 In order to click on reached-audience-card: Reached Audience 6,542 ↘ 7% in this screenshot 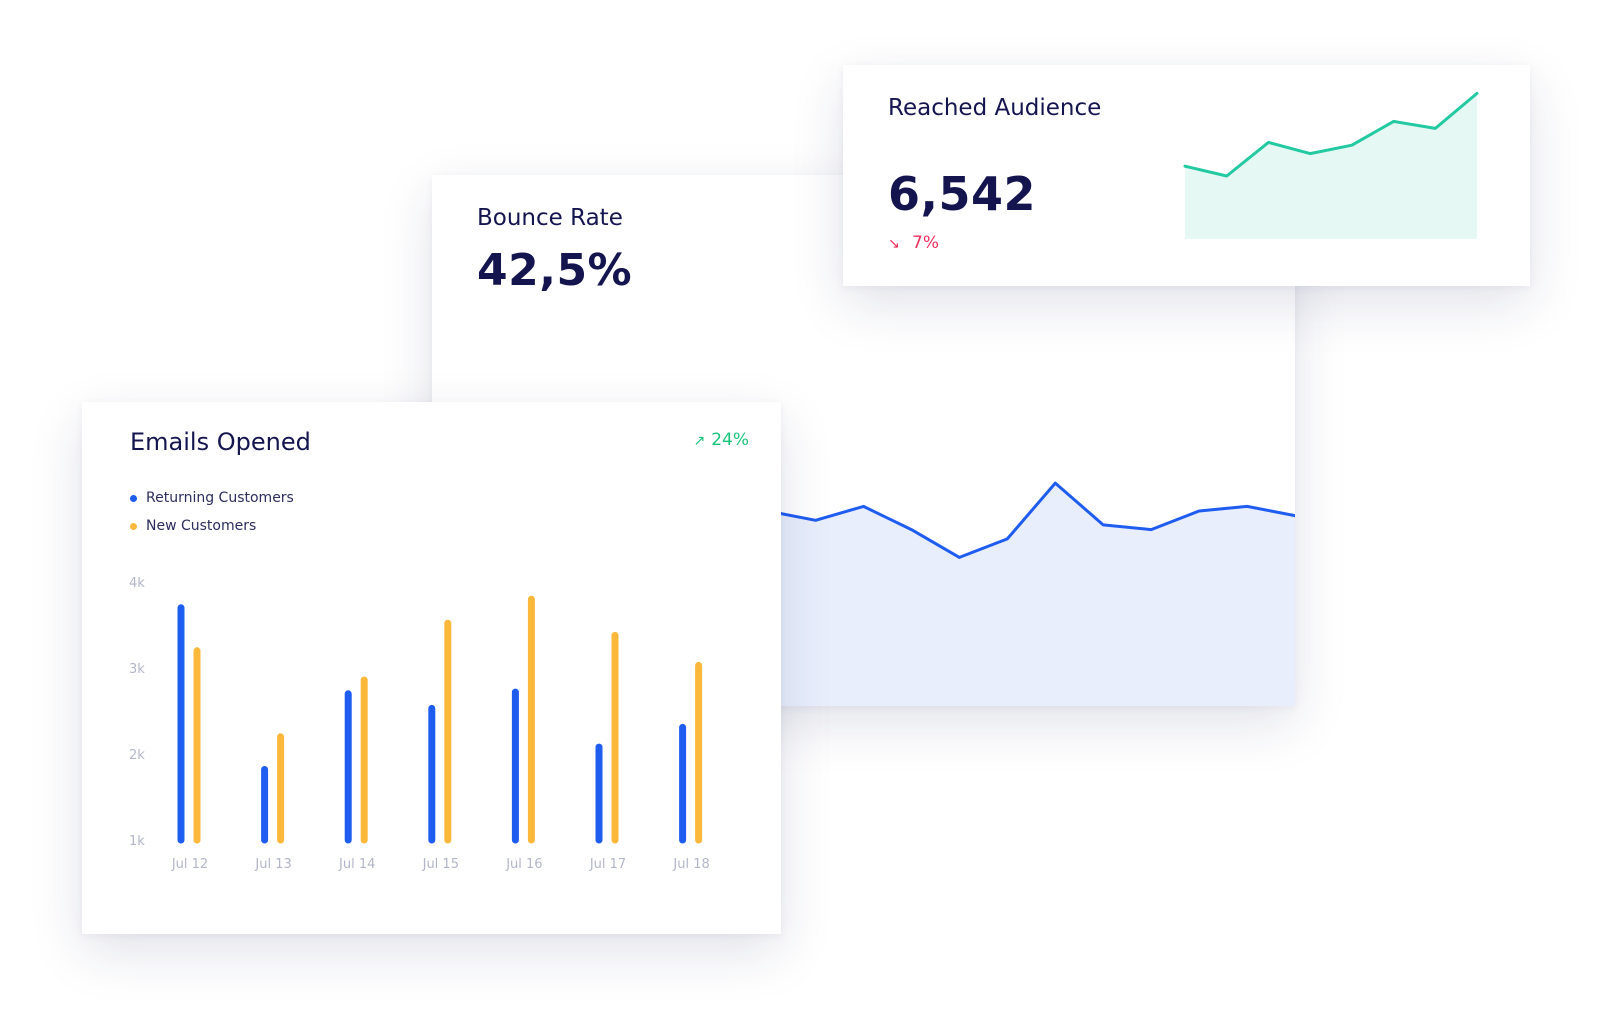, I will do `click(1186, 175)`.